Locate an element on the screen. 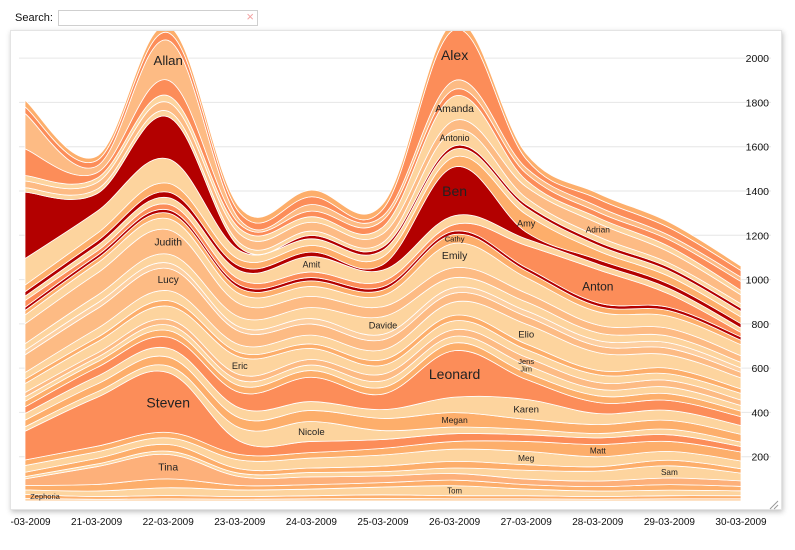 This screenshot has width=795, height=550. stream-label-amy: Amy is located at coordinates (526, 224).